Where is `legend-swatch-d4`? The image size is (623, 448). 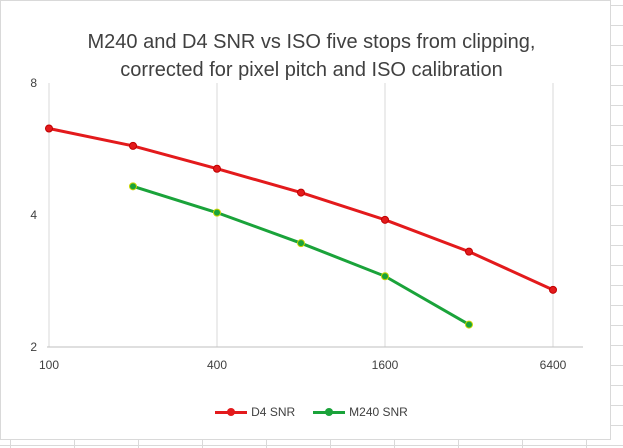
legend-swatch-d4 is located at coordinates (231, 412).